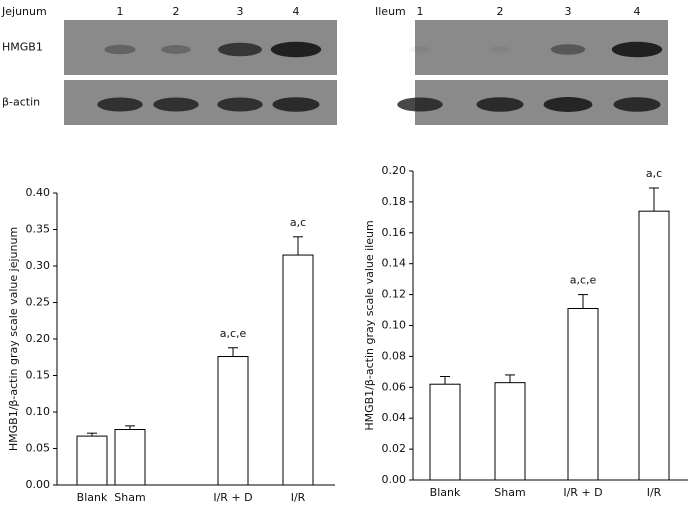 Image resolution: width=697 pixels, height=511 pixels. Describe the element at coordinates (394, 417) in the screenshot. I see `y-tick-label: 0.04` at that location.